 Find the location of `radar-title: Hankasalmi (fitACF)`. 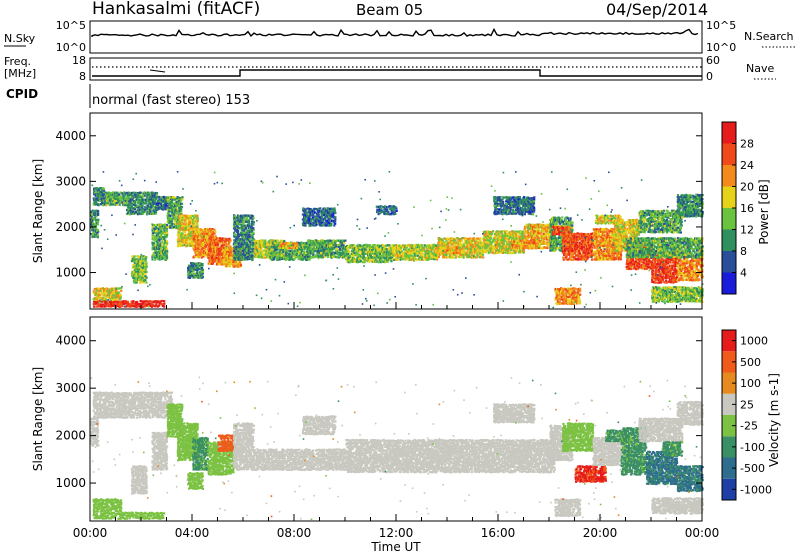

radar-title: Hankasalmi (fitACF) is located at coordinates (176, 9).